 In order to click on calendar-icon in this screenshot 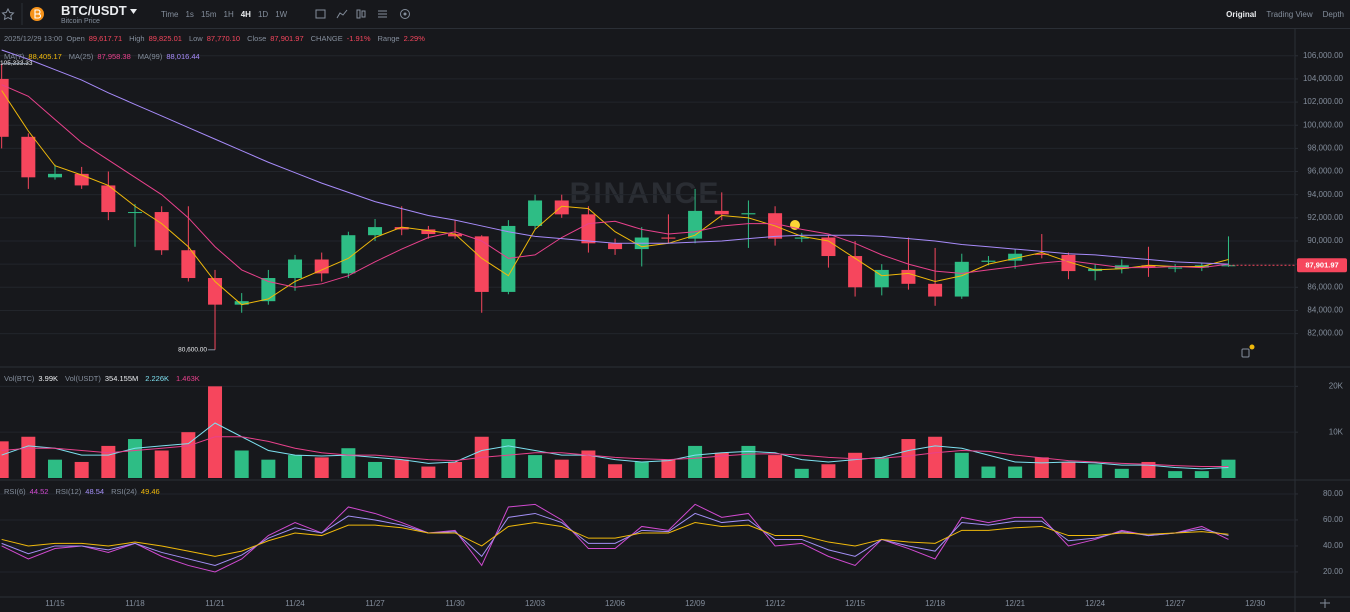, I will do `click(320, 14)`.